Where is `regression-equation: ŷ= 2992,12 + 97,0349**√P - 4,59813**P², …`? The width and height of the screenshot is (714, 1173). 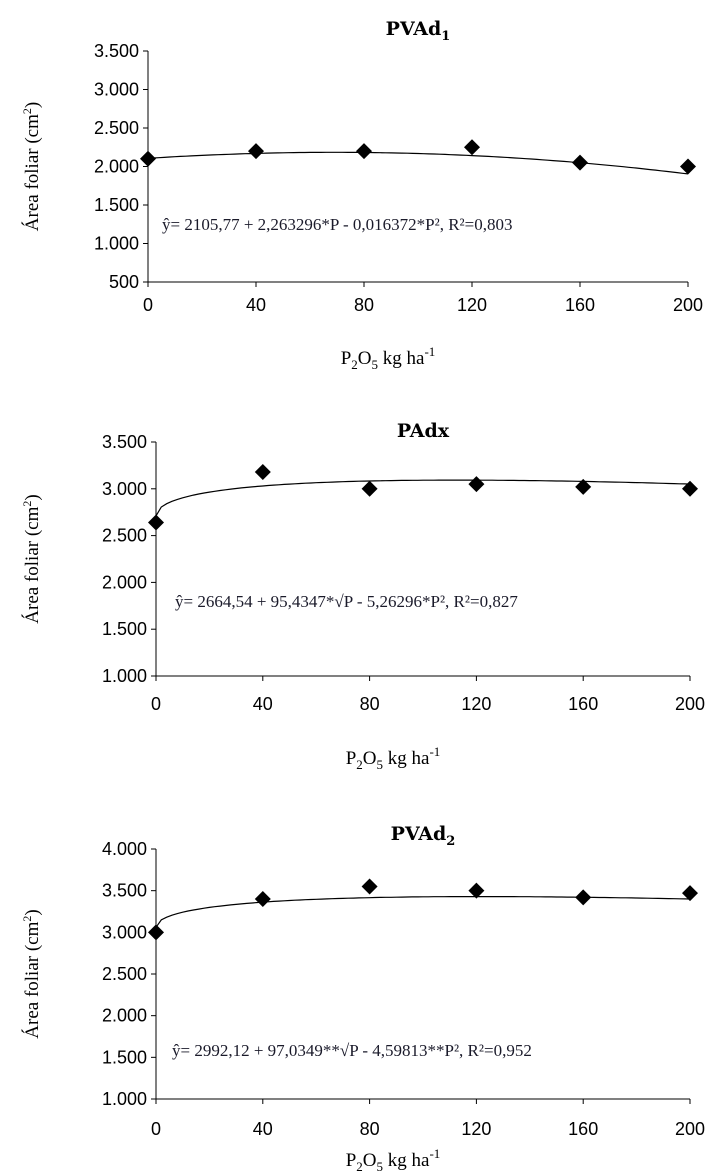 regression-equation: ŷ= 2992,12 + 97,0349**√P - 4,59813**P², … is located at coordinates (352, 1050).